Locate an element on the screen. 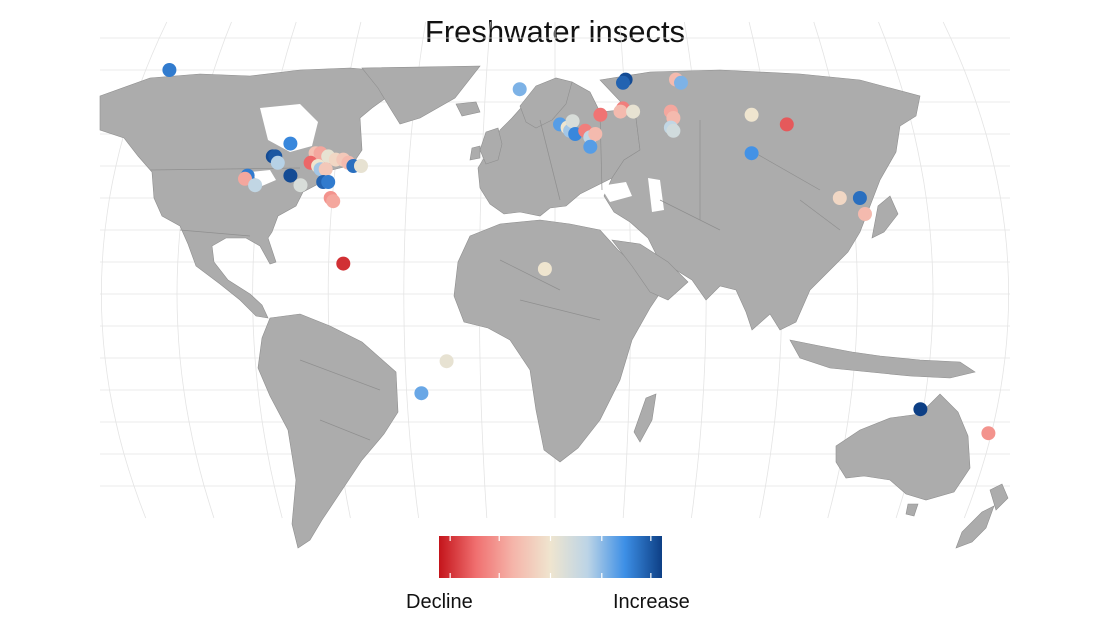 Image resolution: width=1110 pixels, height=624 pixels. iceland is located at coordinates (468, 109).